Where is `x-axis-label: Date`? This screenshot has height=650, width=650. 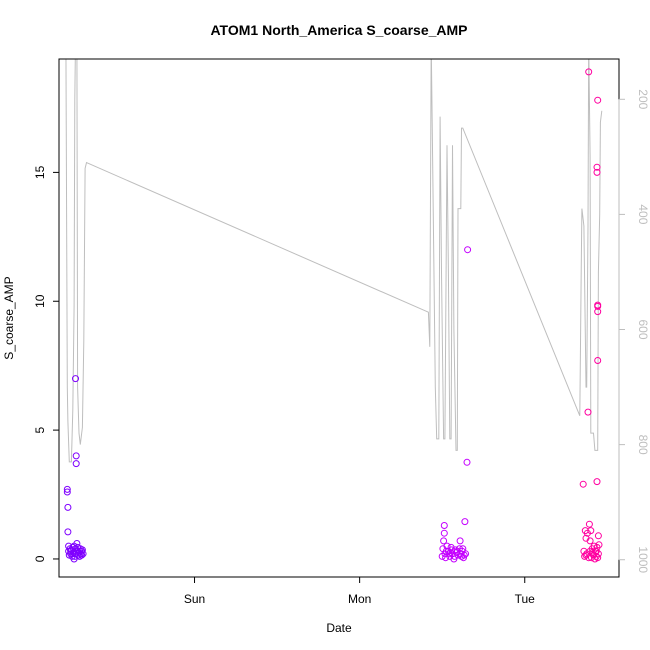
x-axis-label: Date is located at coordinates (339, 628).